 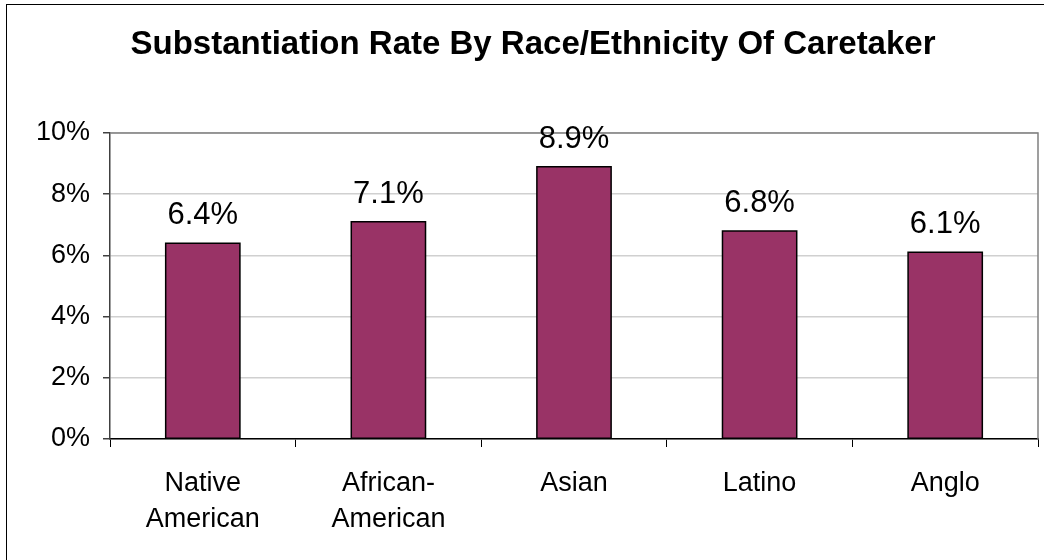 What do you see at coordinates (203, 214) in the screenshot?
I see `data-label: 6.4%` at bounding box center [203, 214].